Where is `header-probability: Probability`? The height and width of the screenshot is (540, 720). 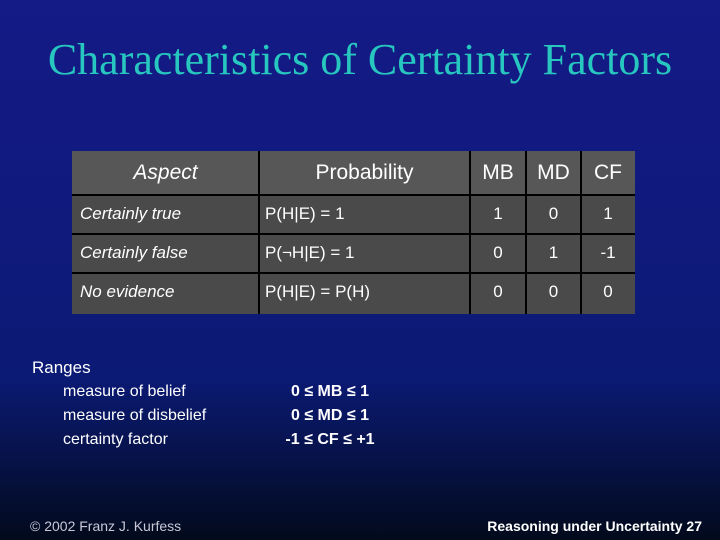 header-probability: Probability is located at coordinates (364, 173).